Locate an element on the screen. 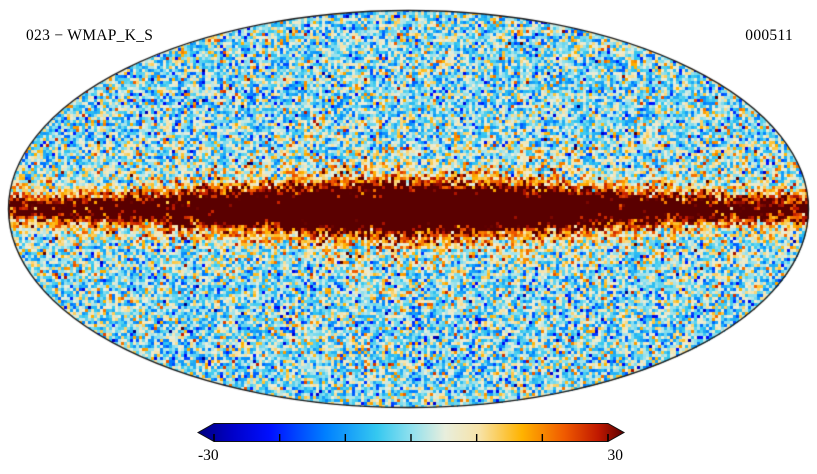 Image resolution: width=817 pixels, height=474 pixels. colorbar-gradient is located at coordinates (411, 432).